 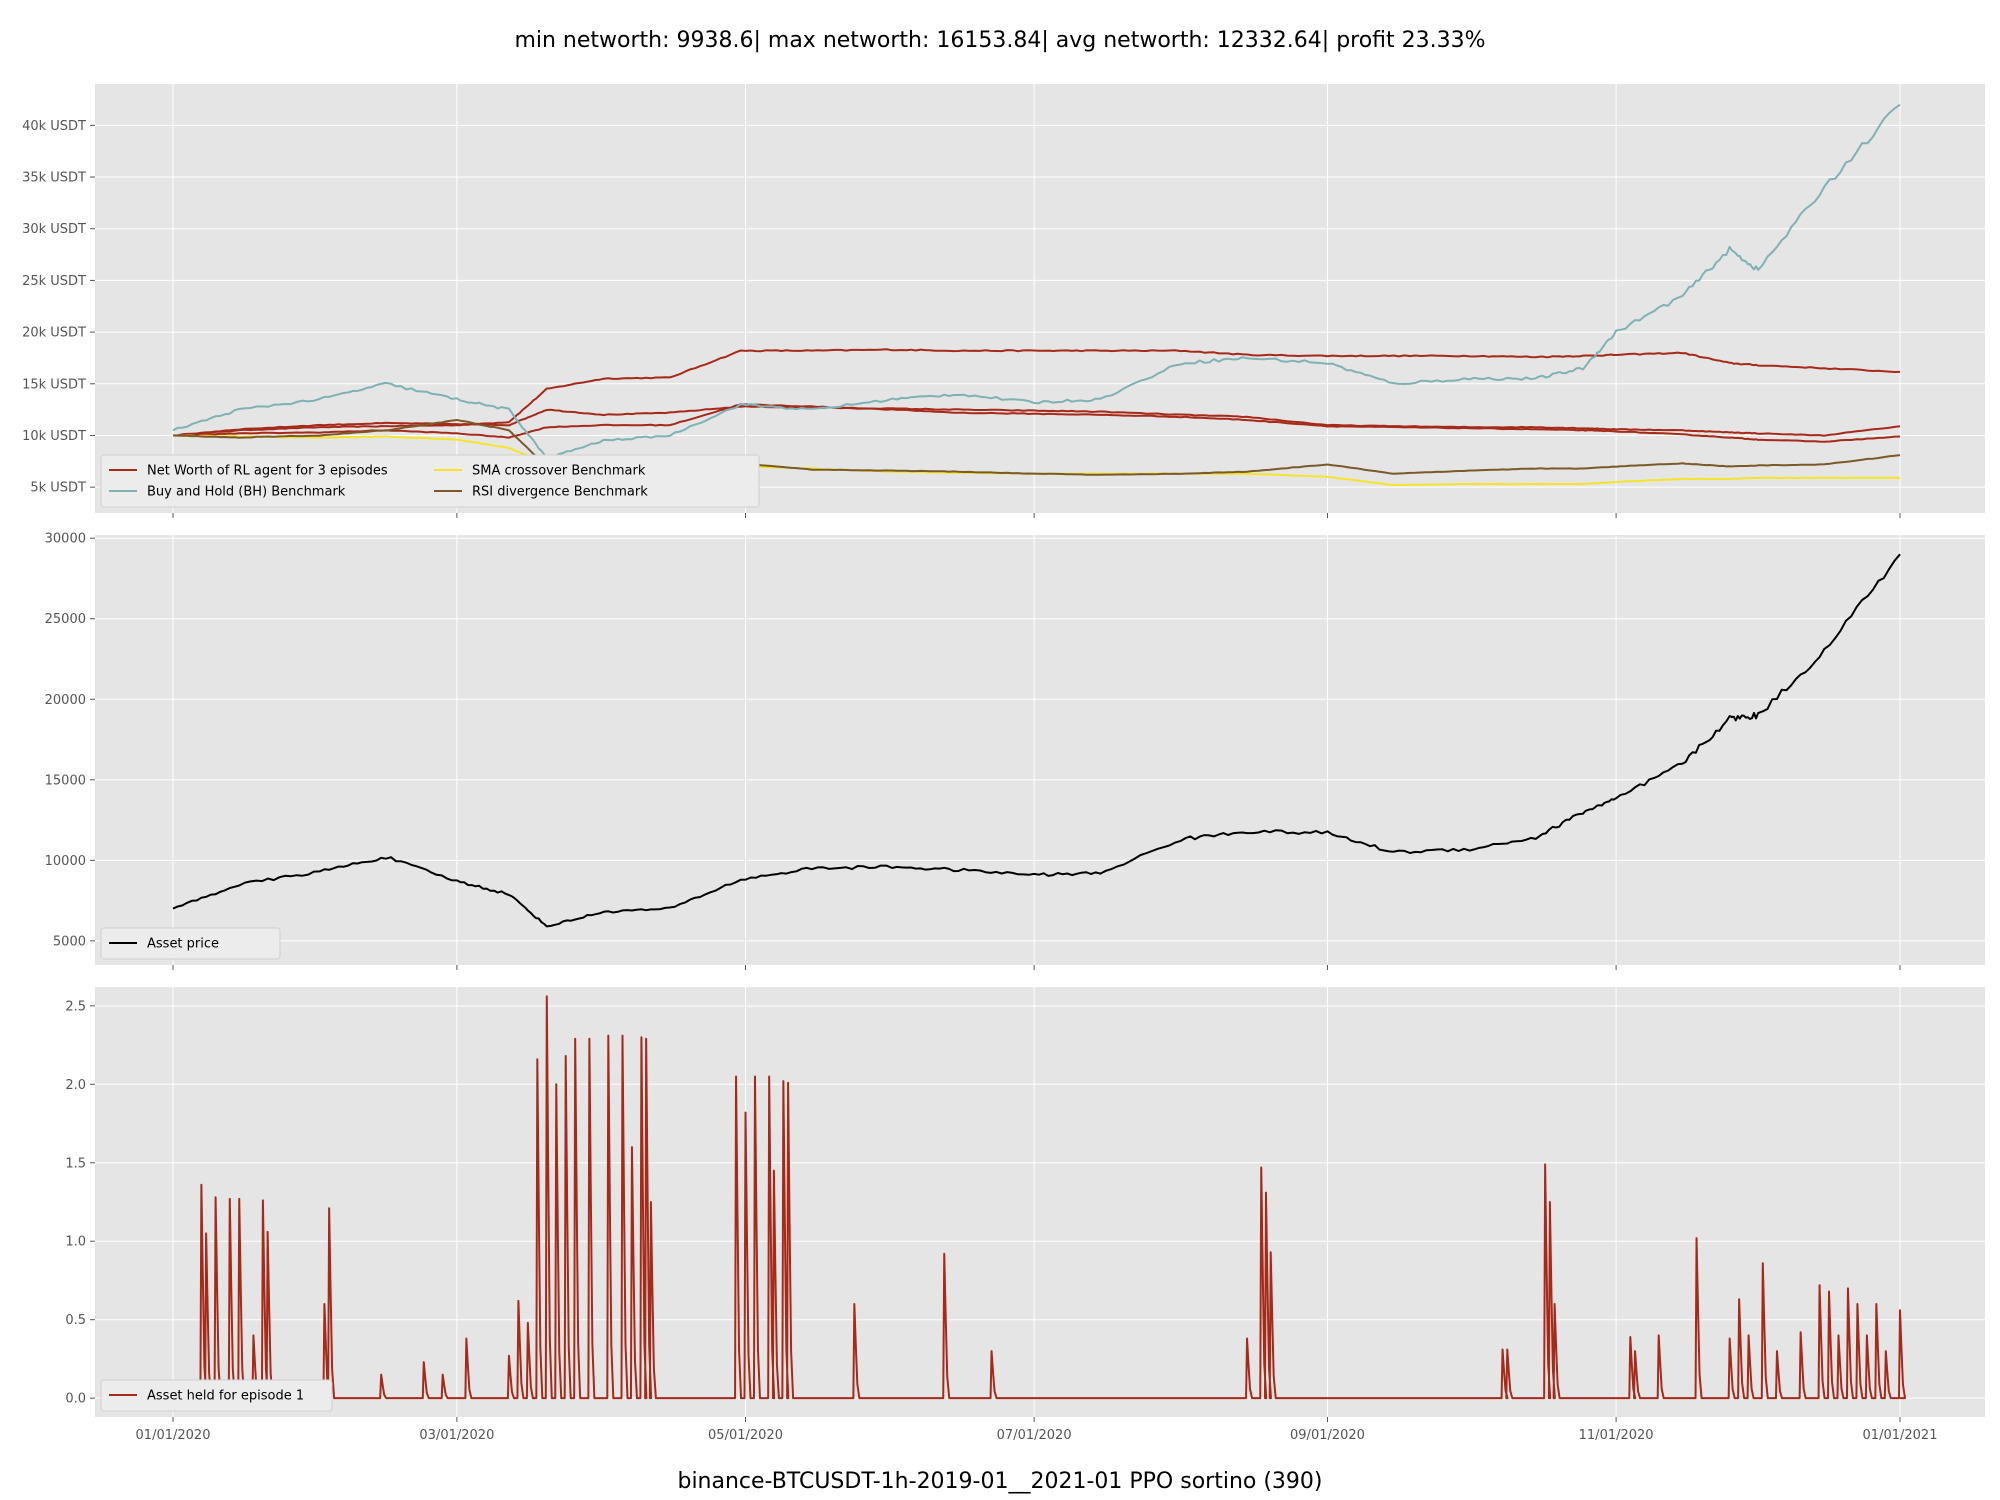 What do you see at coordinates (1327, 1435) in the screenshot?
I see `x-tick-label: 09/01/2020` at bounding box center [1327, 1435].